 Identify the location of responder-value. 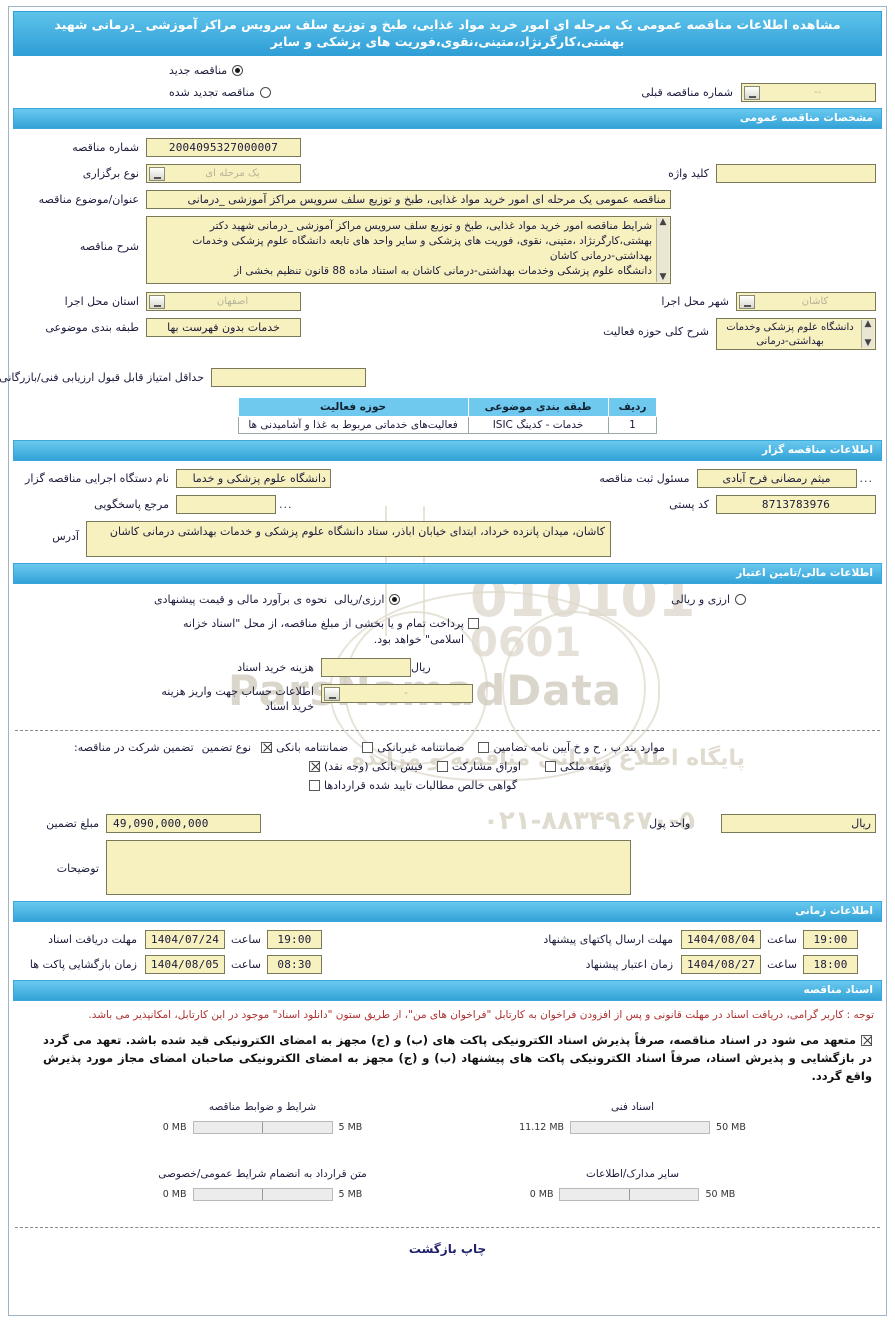
(226, 504).